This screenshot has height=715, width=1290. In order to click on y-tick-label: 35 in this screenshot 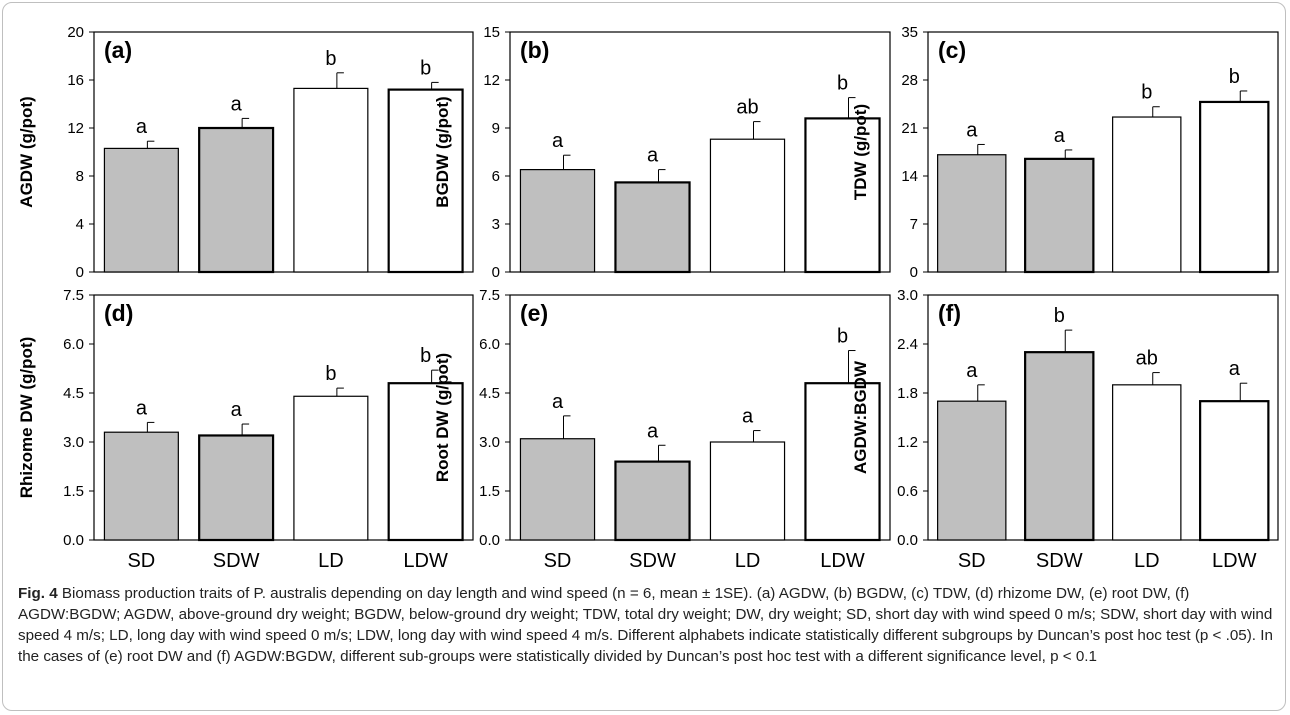, I will do `click(909, 32)`.